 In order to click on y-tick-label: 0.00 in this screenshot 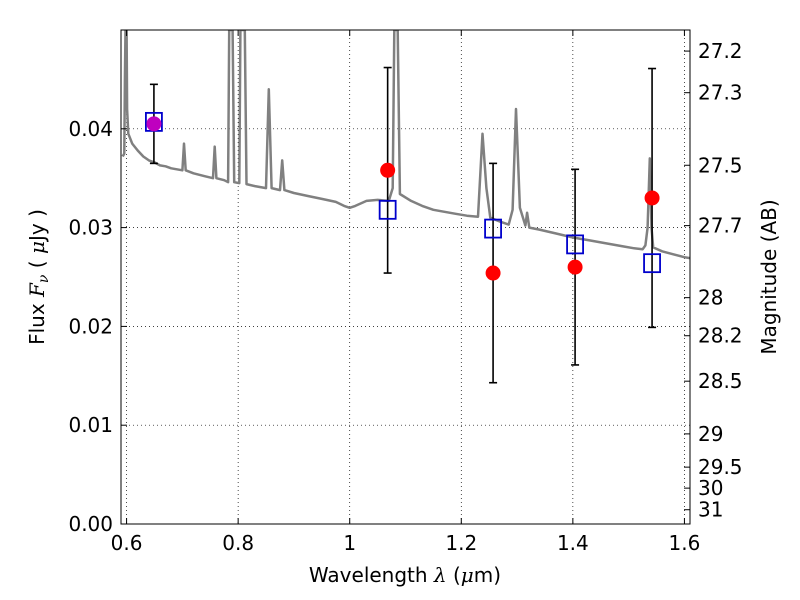, I will do `click(90, 524)`.